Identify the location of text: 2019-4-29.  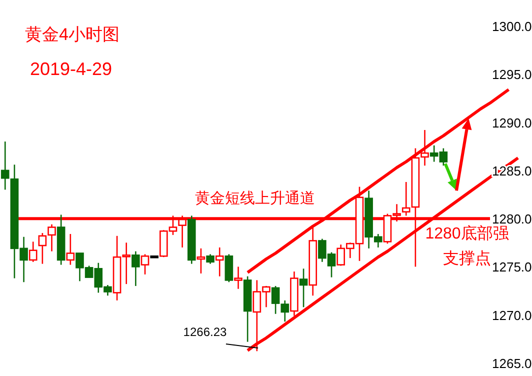
(71, 69).